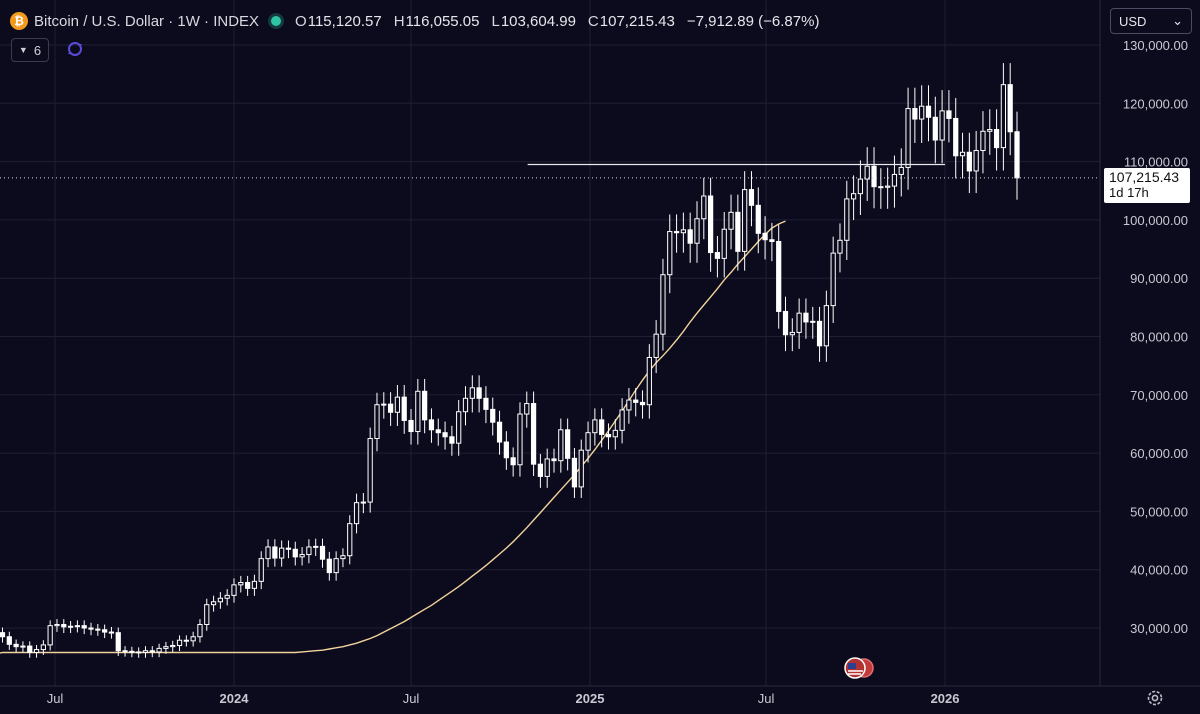 Image resolution: width=1200 pixels, height=714 pixels. Describe the element at coordinates (30, 50) in the screenshot. I see `indicators-toggle-button: ▼ 6` at that location.